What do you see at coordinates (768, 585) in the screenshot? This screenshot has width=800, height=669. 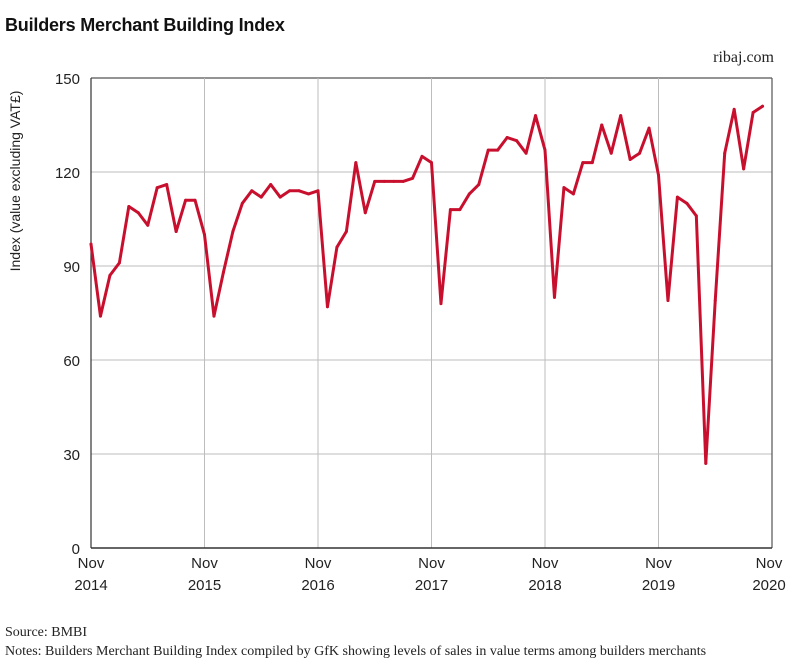 I see `x-tick-year: 2020` at bounding box center [768, 585].